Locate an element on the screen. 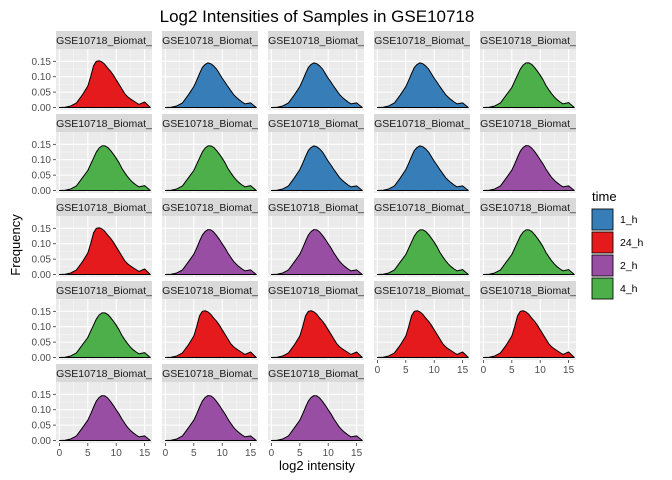 The image size is (672, 480). legend-swatch-24_h is located at coordinates (602, 242).